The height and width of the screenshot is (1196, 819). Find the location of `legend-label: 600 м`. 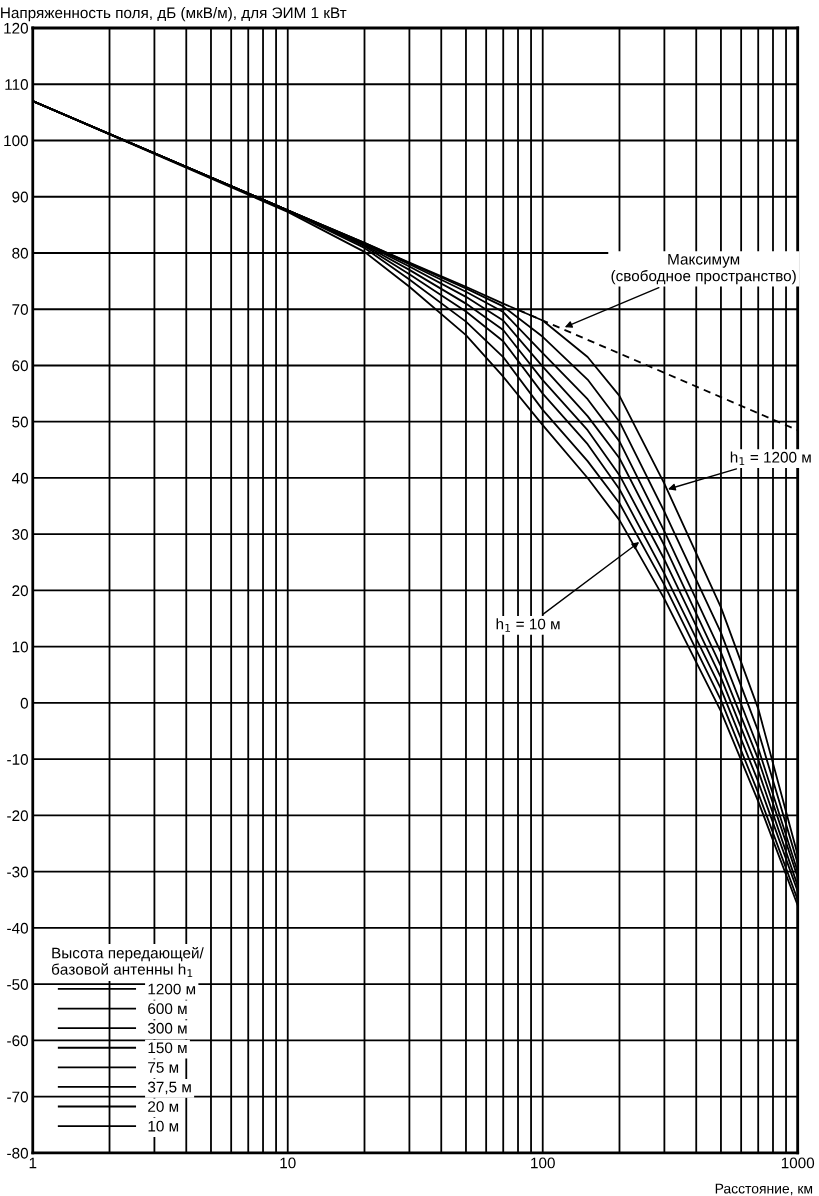

legend-label: 600 м is located at coordinates (167, 1009).